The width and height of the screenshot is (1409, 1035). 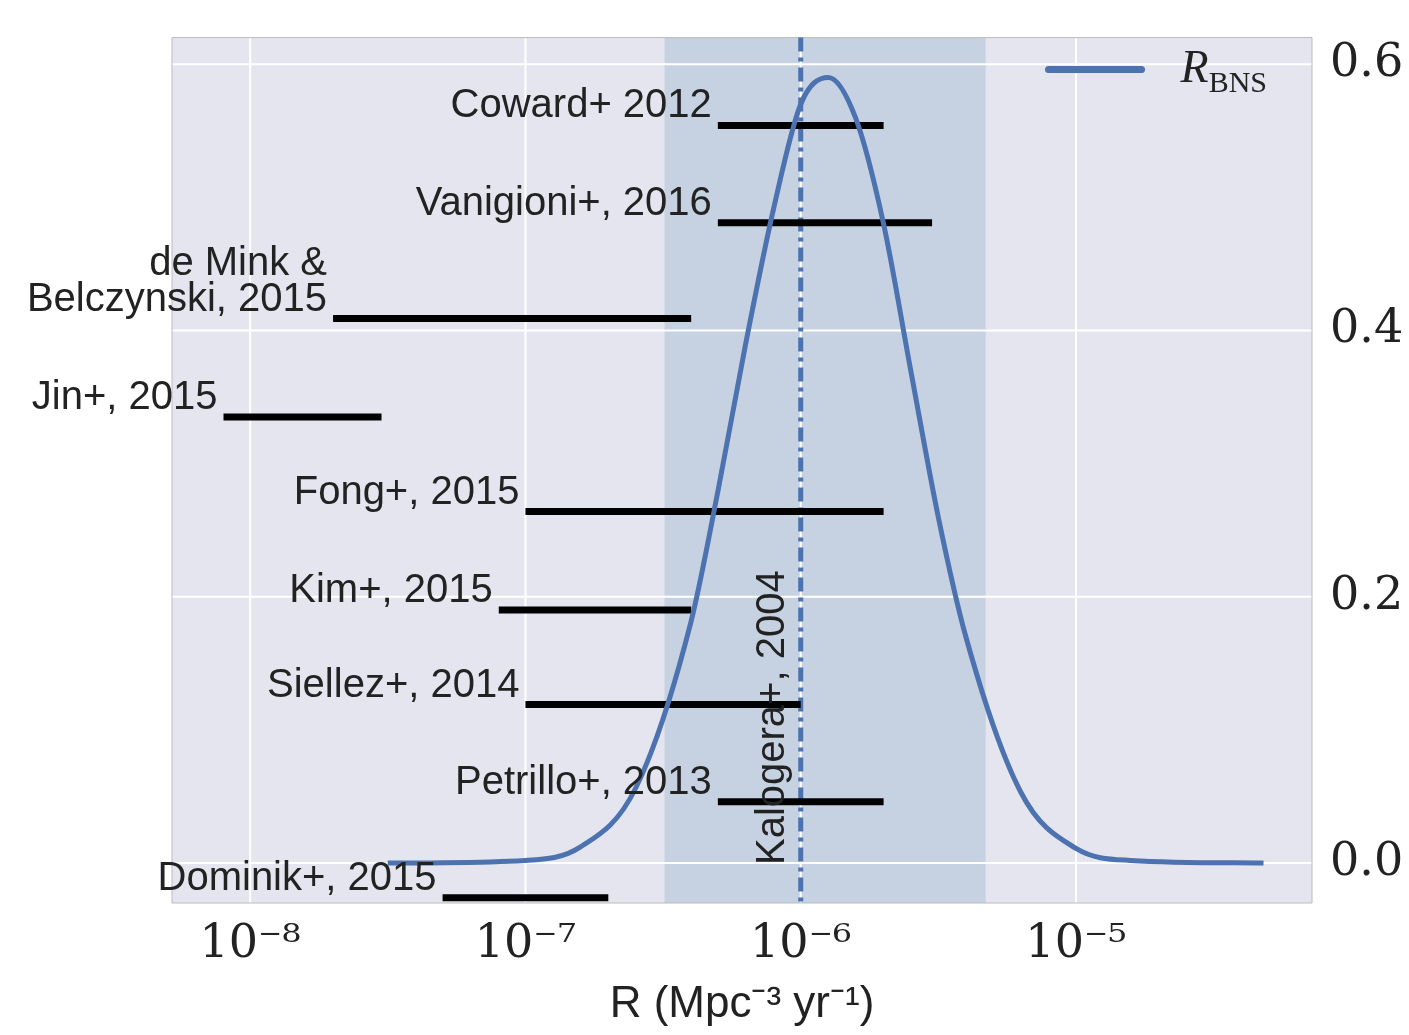 What do you see at coordinates (177, 278) in the screenshot?
I see `annotation: de Mink & Belczynski, 2015` at bounding box center [177, 278].